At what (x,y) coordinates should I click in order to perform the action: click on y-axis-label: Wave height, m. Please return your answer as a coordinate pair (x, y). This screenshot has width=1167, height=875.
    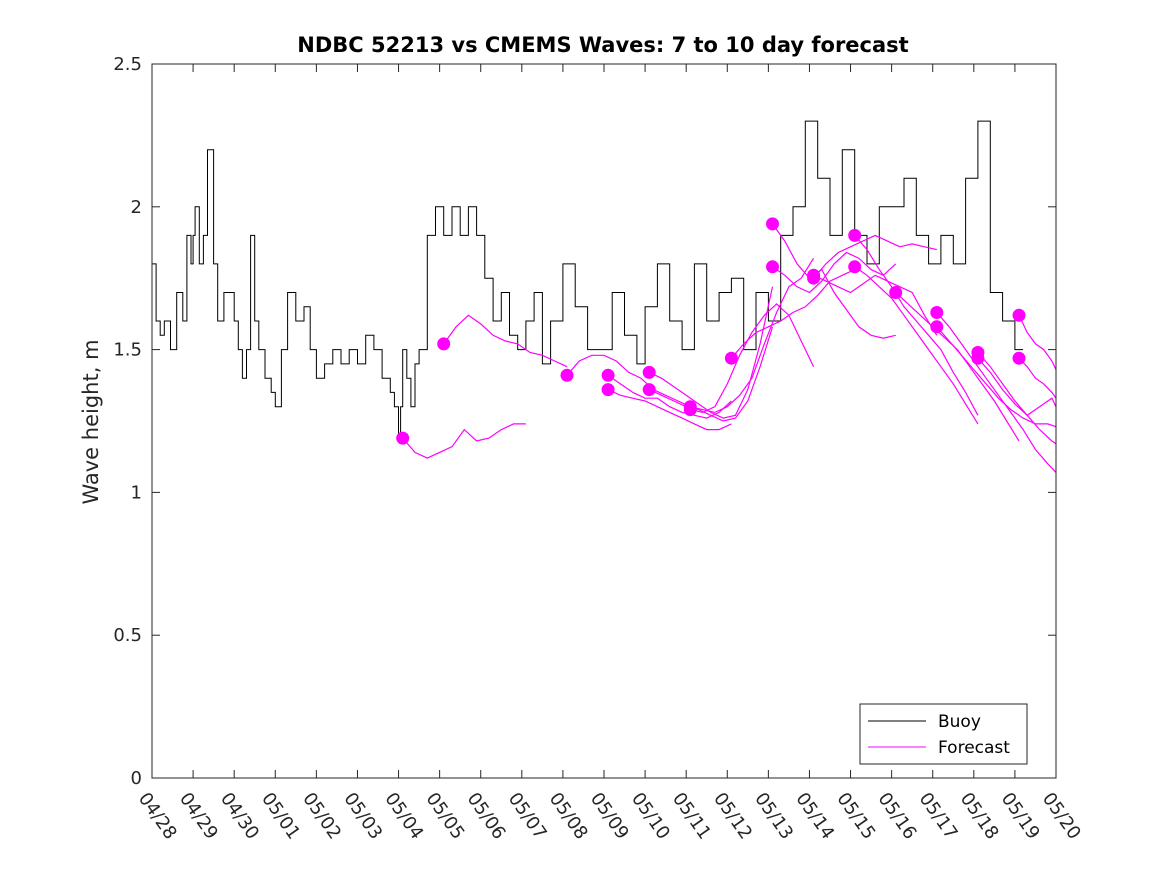
    Looking at the image, I should click on (91, 421).